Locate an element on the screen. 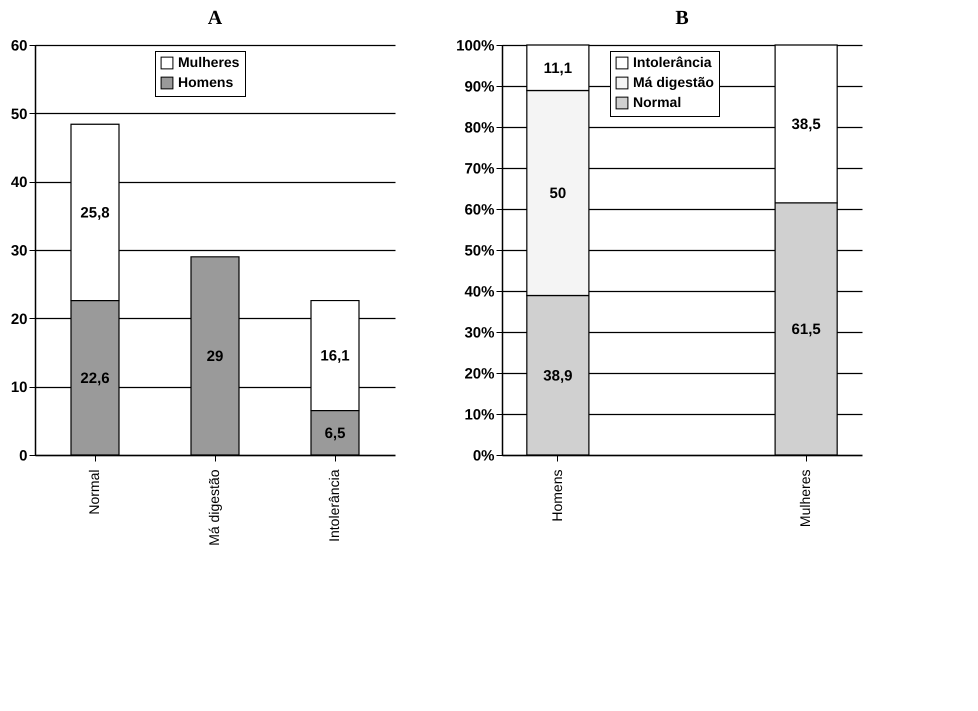 This screenshot has height=711, width=978. x-tick-label: Mulheres is located at coordinates (805, 499).